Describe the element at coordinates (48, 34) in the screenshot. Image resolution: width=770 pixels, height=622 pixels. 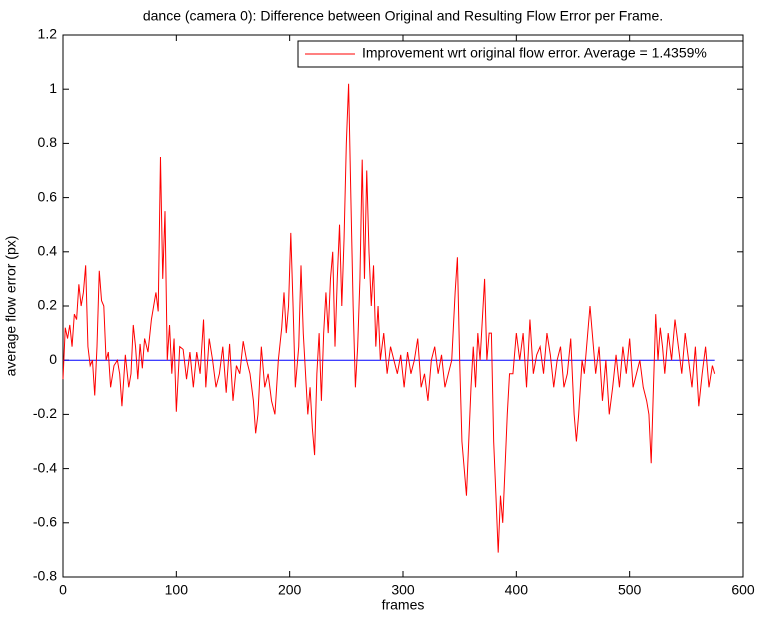
I see `y-tick-label: 1.2` at that location.